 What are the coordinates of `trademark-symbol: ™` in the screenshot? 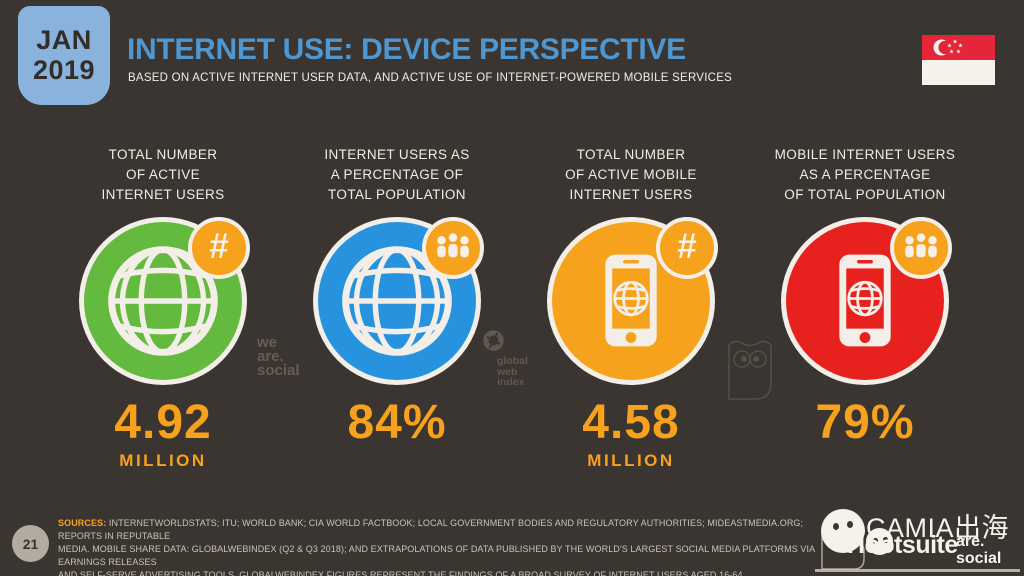 It's located at (961, 541).